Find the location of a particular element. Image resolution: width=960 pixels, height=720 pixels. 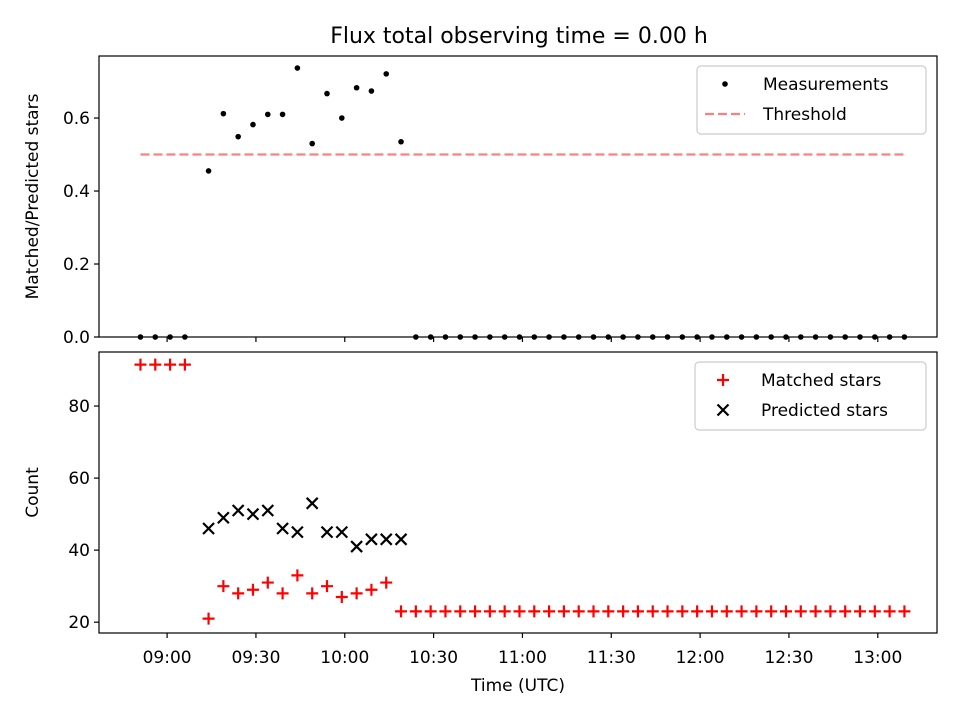

y-tick-label: 60 is located at coordinates (79, 479).